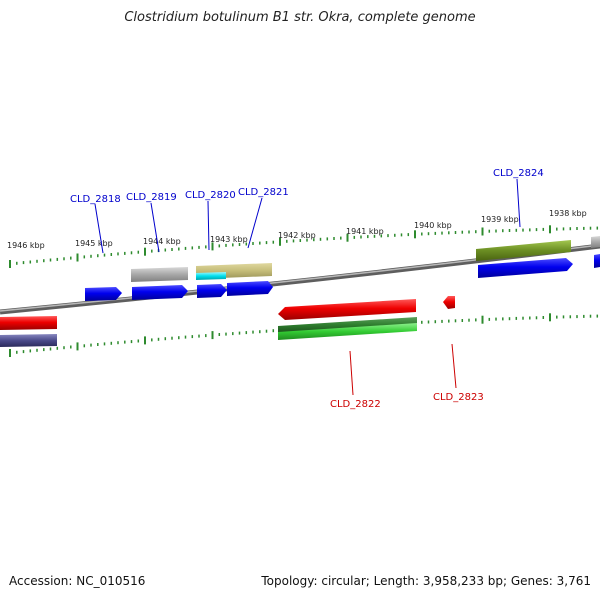 The width and height of the screenshot is (600, 600). Describe the element at coordinates (449, 302) in the screenshot. I see `gene-cld2823` at that location.